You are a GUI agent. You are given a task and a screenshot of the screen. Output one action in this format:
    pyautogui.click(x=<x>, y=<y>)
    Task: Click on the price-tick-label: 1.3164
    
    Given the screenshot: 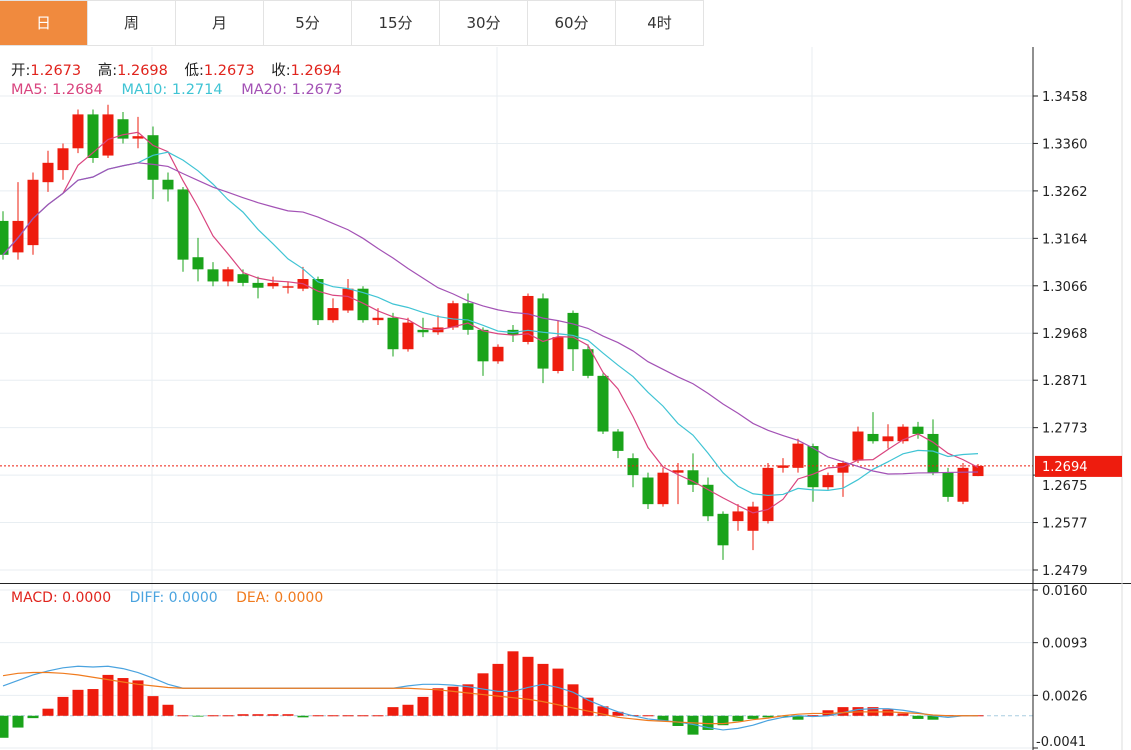 What is the action you would take?
    pyautogui.click(x=1065, y=239)
    